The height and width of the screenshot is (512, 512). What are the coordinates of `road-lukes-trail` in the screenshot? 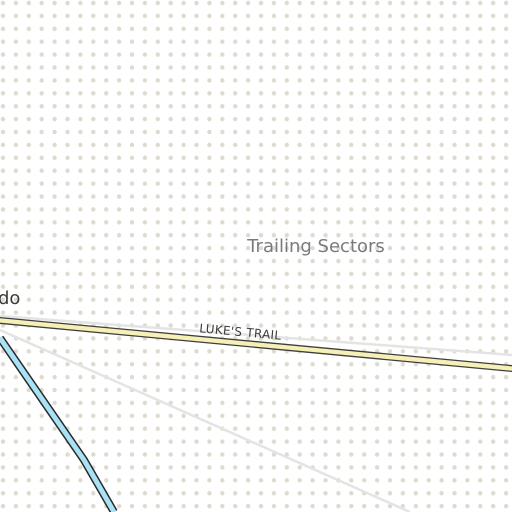 It's located at (256, 344).